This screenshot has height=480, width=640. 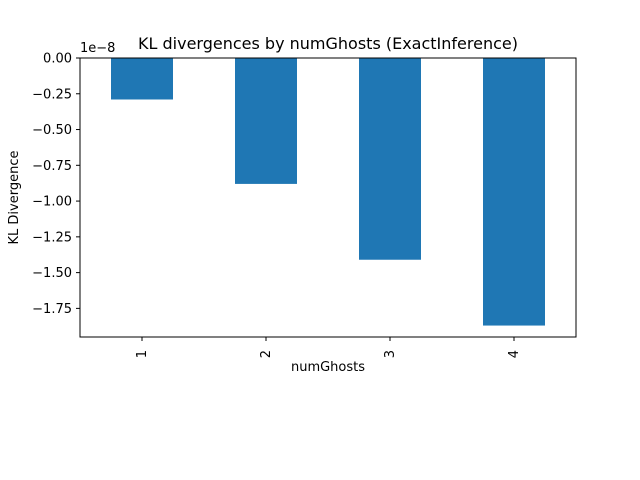 What do you see at coordinates (52, 273) in the screenshot?
I see `y-tick-label: −1.50` at bounding box center [52, 273].